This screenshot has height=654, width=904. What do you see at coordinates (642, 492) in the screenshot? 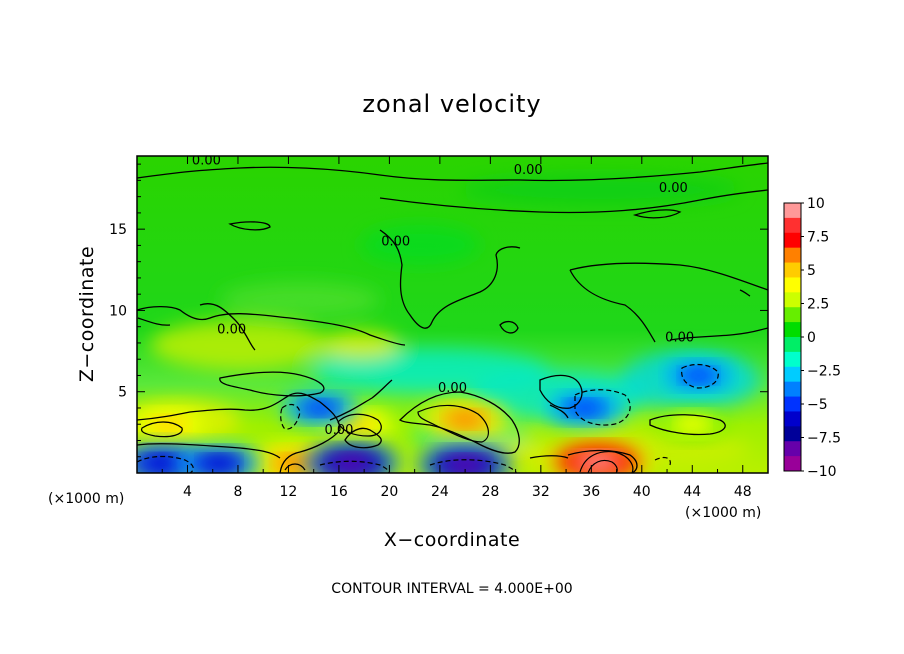
I see `x-tick-label: 40` at bounding box center [642, 492].